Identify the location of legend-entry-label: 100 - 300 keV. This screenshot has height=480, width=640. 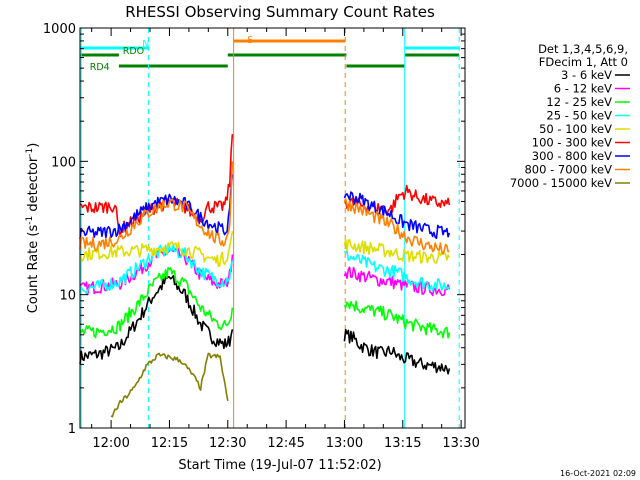
(572, 143).